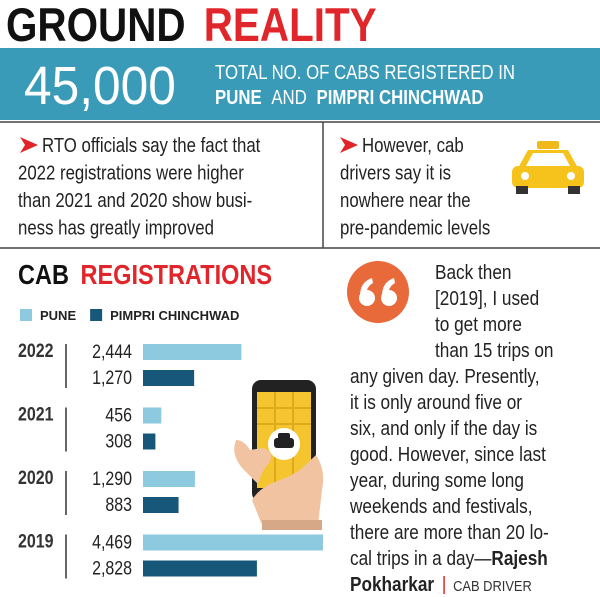 The image size is (600, 597). What do you see at coordinates (448, 454) in the screenshot?
I see `quote-line: good. However, since last` at bounding box center [448, 454].